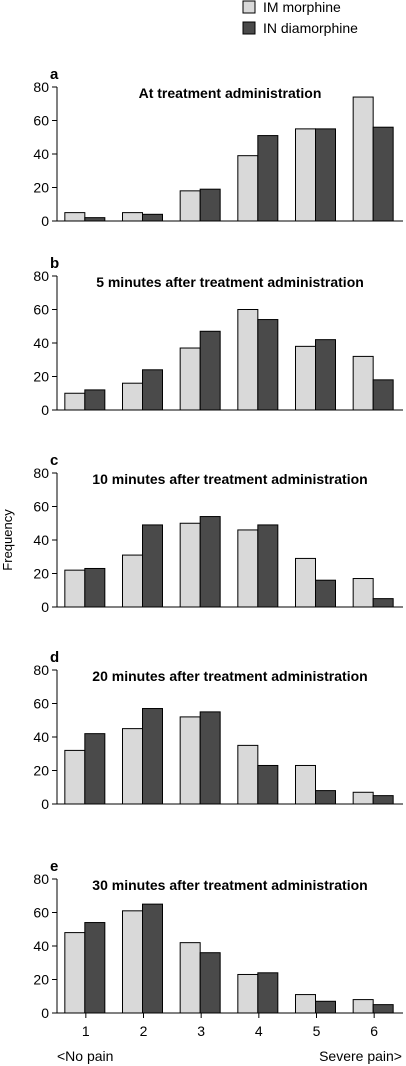 The height and width of the screenshot is (1066, 406). What do you see at coordinates (360, 1056) in the screenshot?
I see `x-right-end-label: Severe pain>` at bounding box center [360, 1056].